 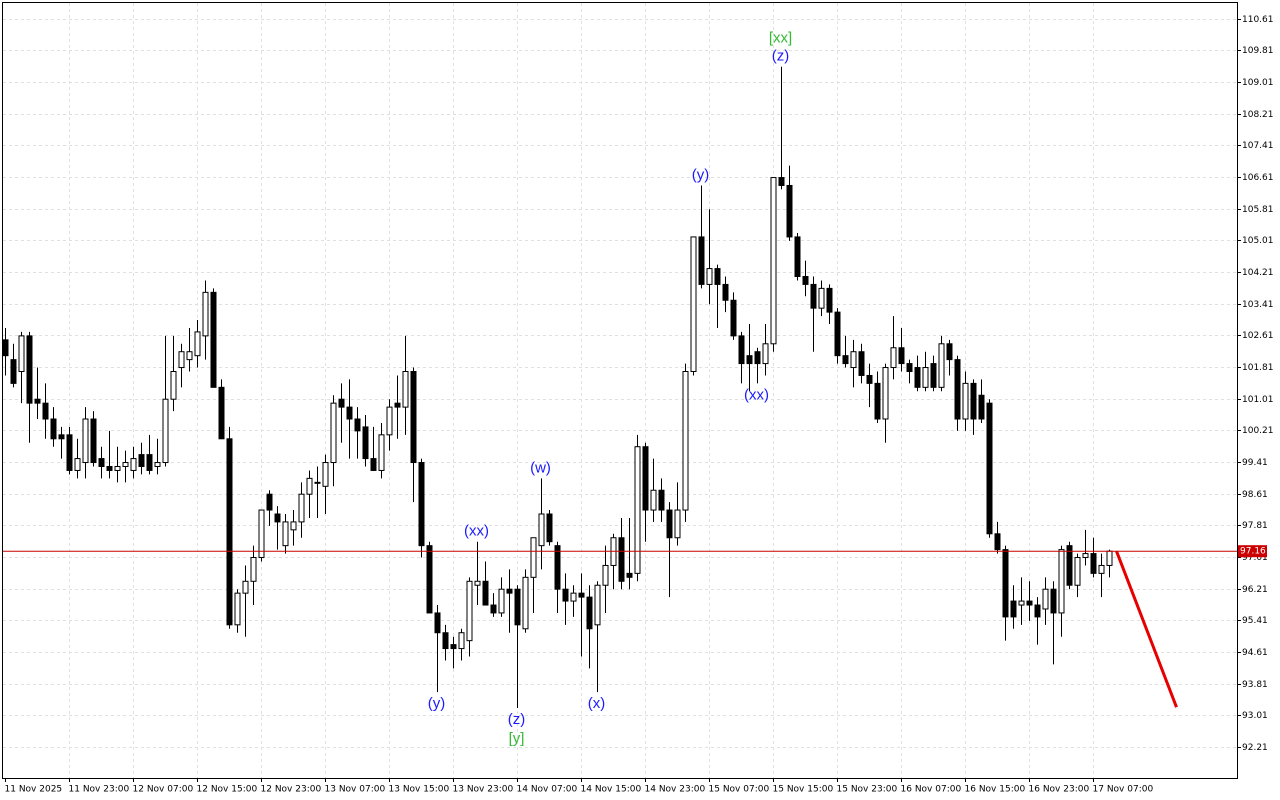 What do you see at coordinates (163, 790) in the screenshot?
I see `x-tick-label: 12 Nov 07:00` at bounding box center [163, 790].